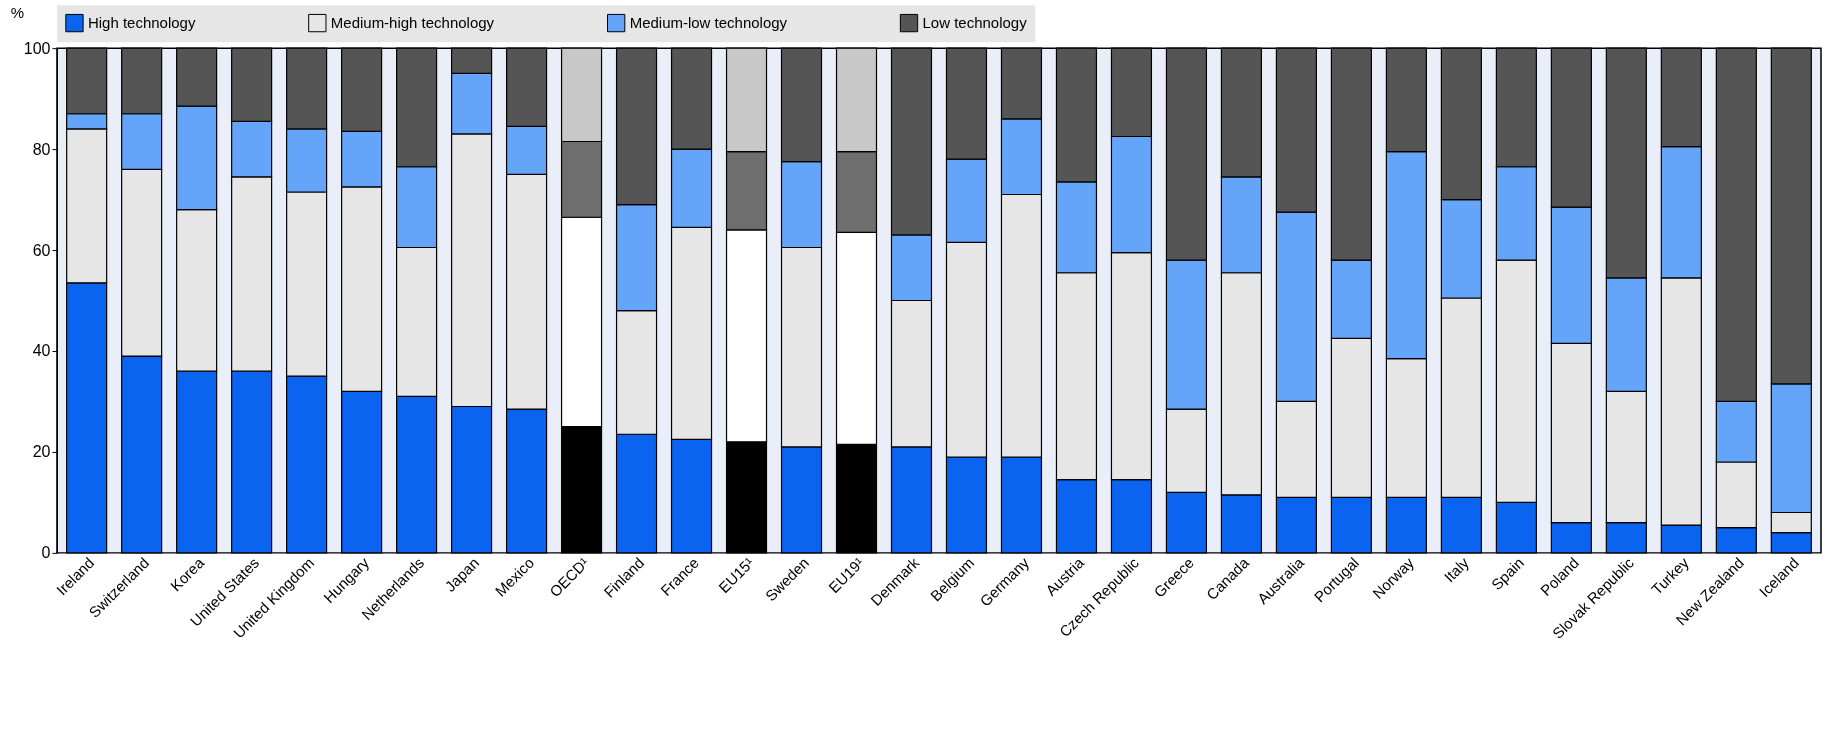 This screenshot has height=743, width=1829. What do you see at coordinates (1456, 569) in the screenshot?
I see `x-tick-label: Italy` at bounding box center [1456, 569].